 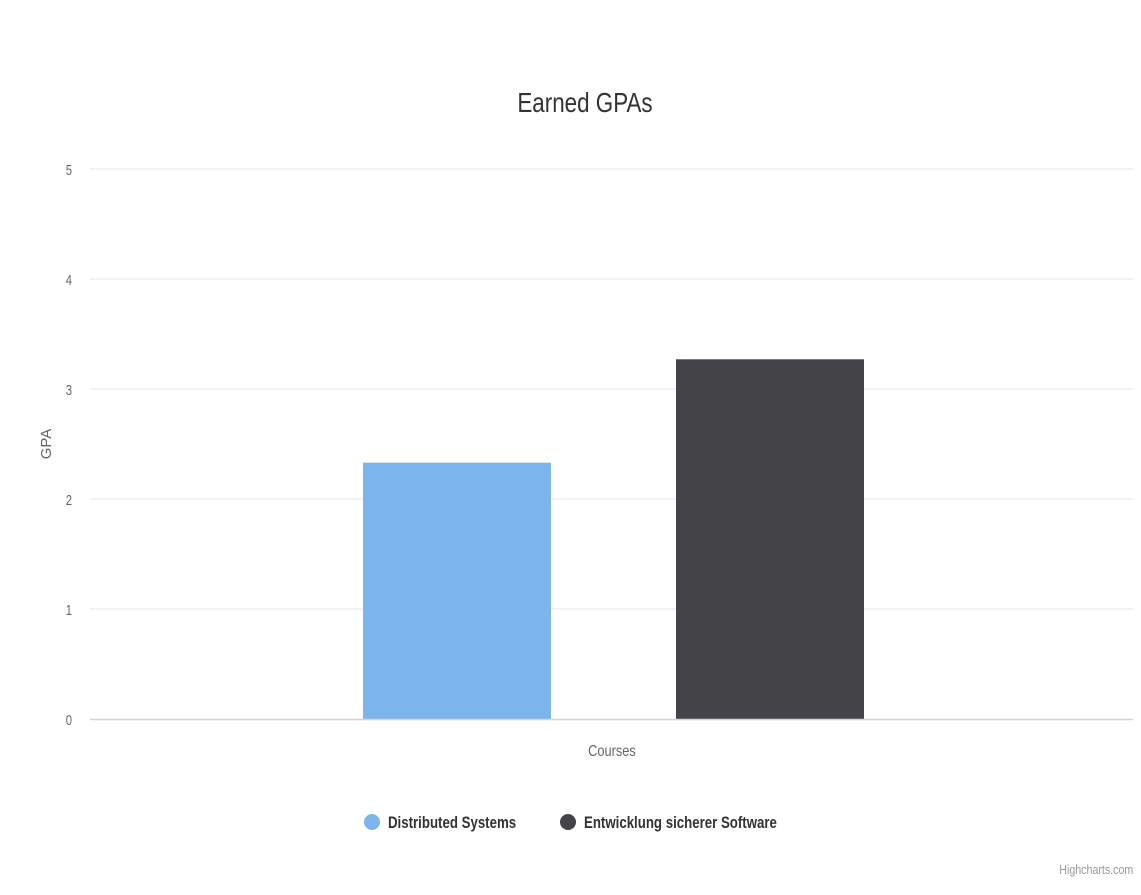 I want to click on chart-title: Earned GPAs, so click(x=584, y=103).